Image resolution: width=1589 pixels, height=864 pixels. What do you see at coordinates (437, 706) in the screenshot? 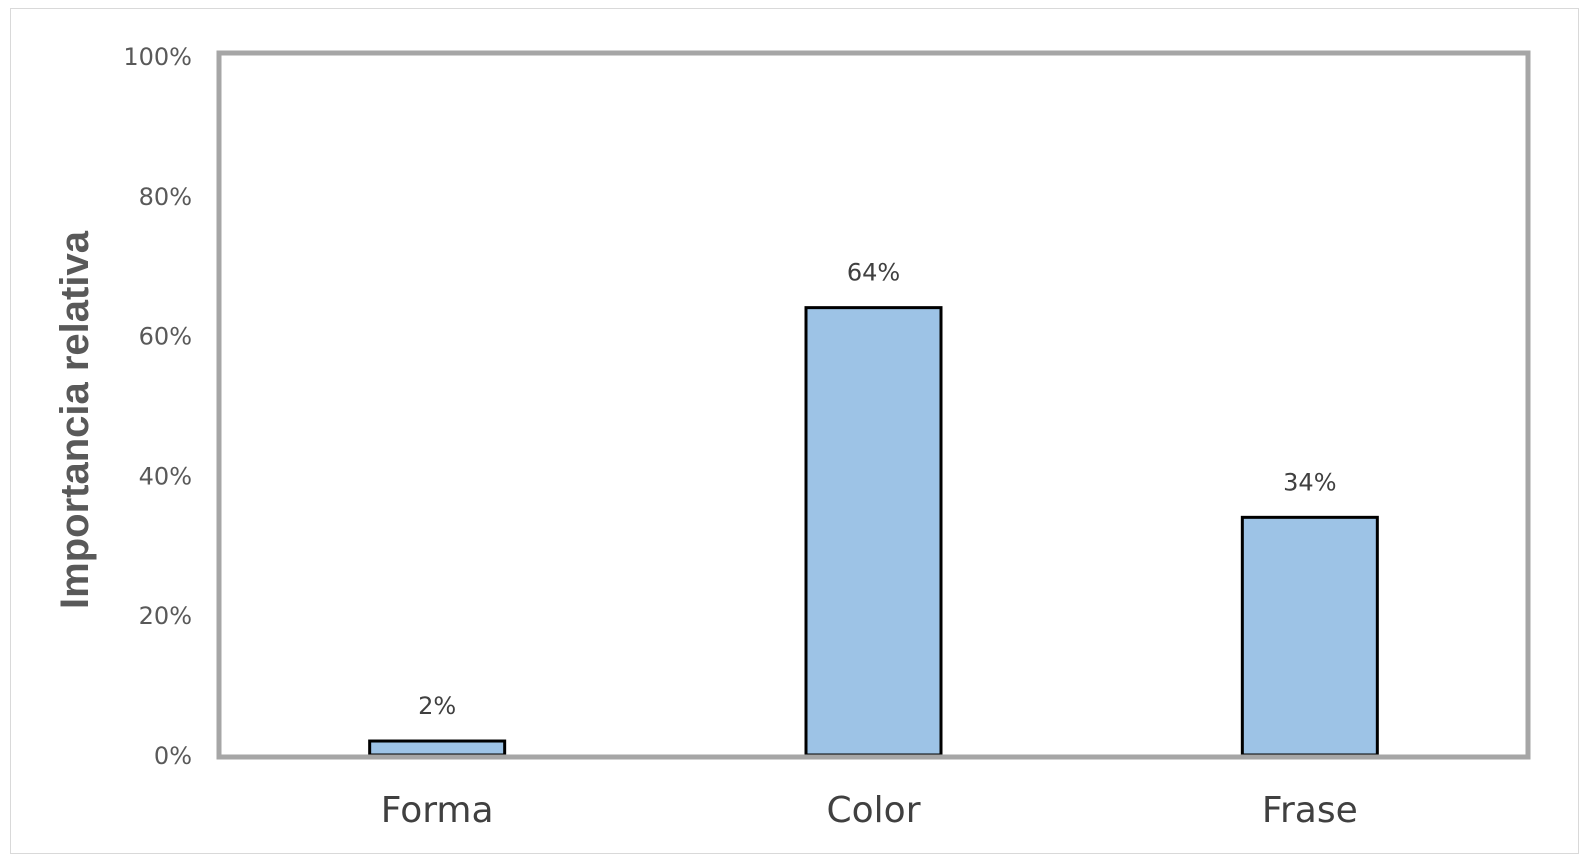
I see `data-label-forma: 2%` at bounding box center [437, 706].